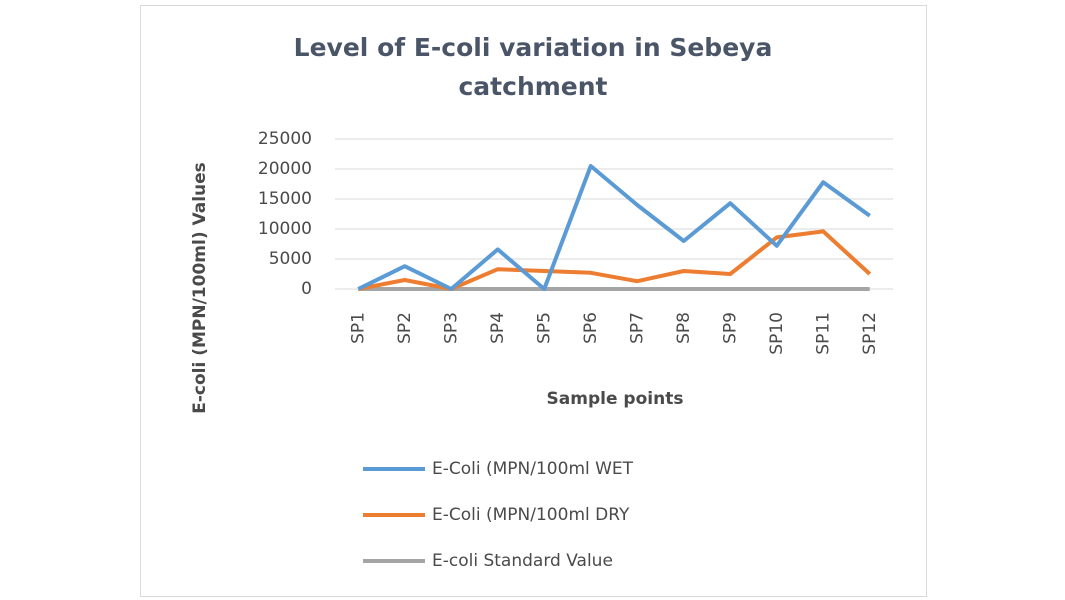 This screenshot has width=1065, height=600. Describe the element at coordinates (730, 328) in the screenshot. I see `x-tick-label: SP9` at that location.